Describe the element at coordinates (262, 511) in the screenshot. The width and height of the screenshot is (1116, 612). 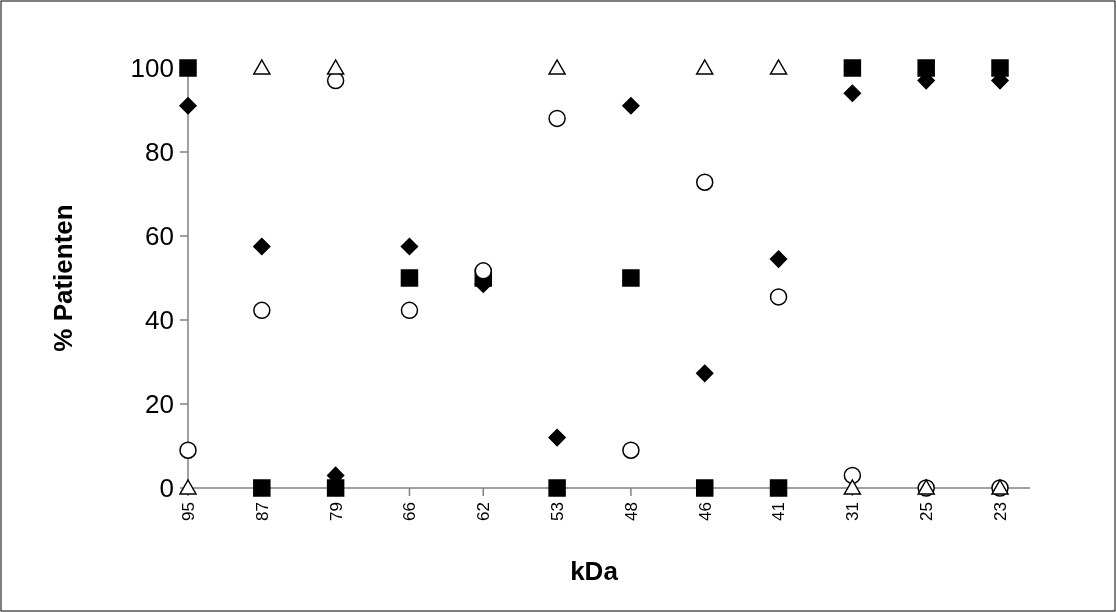
I see `x-tick-label: 87` at that location.